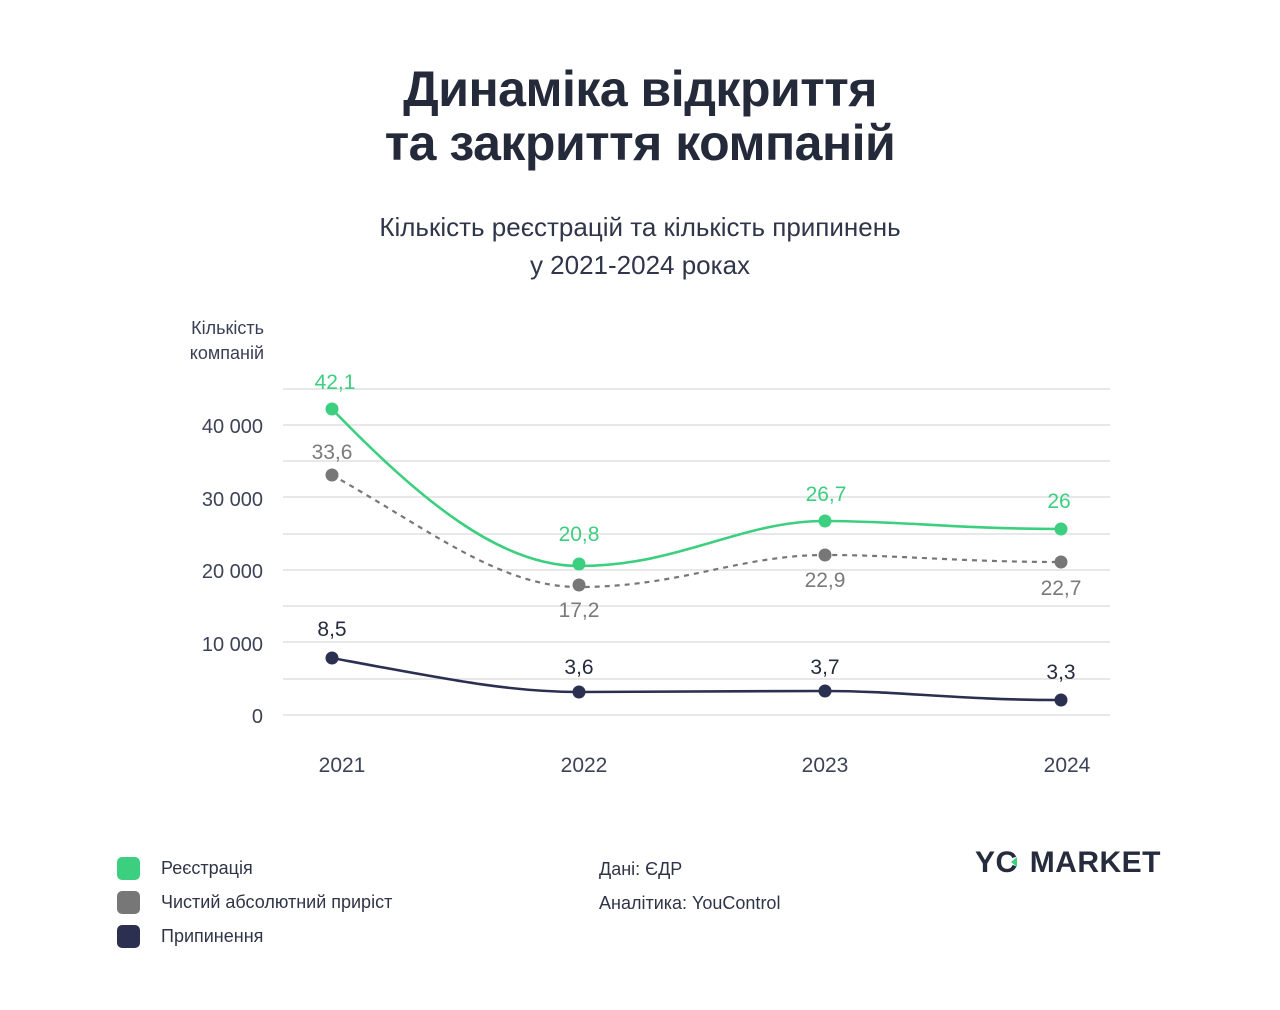 This screenshot has width=1280, height=1010. I want to click on y-axis-title-line-2: компаній, so click(226, 353).